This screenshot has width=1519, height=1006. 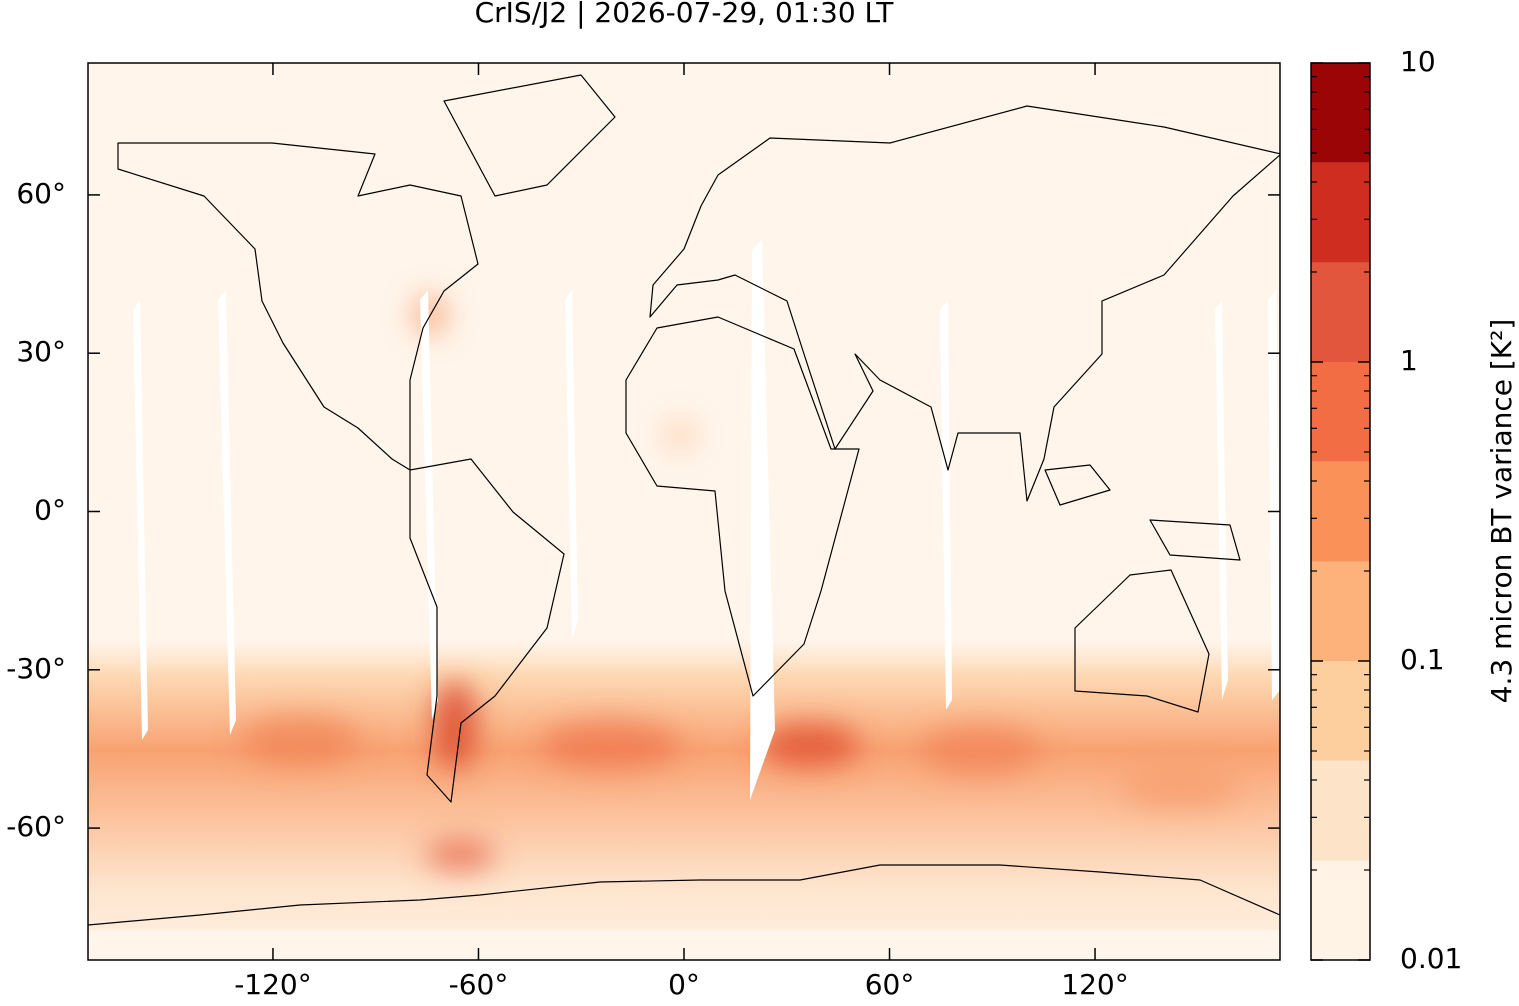 What do you see at coordinates (36, 668) in the screenshot?
I see `y-tick-label: -30°` at bounding box center [36, 668].